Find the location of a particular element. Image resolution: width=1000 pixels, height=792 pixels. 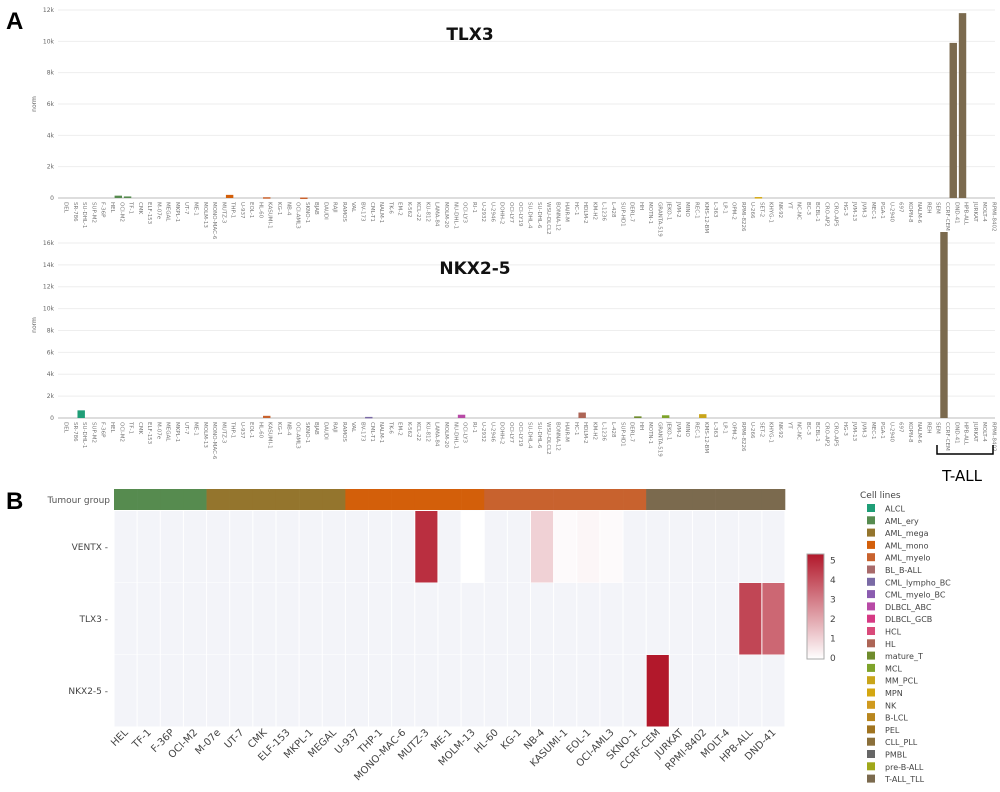

legend-label: DLBCL_GCB is located at coordinates (908, 619).